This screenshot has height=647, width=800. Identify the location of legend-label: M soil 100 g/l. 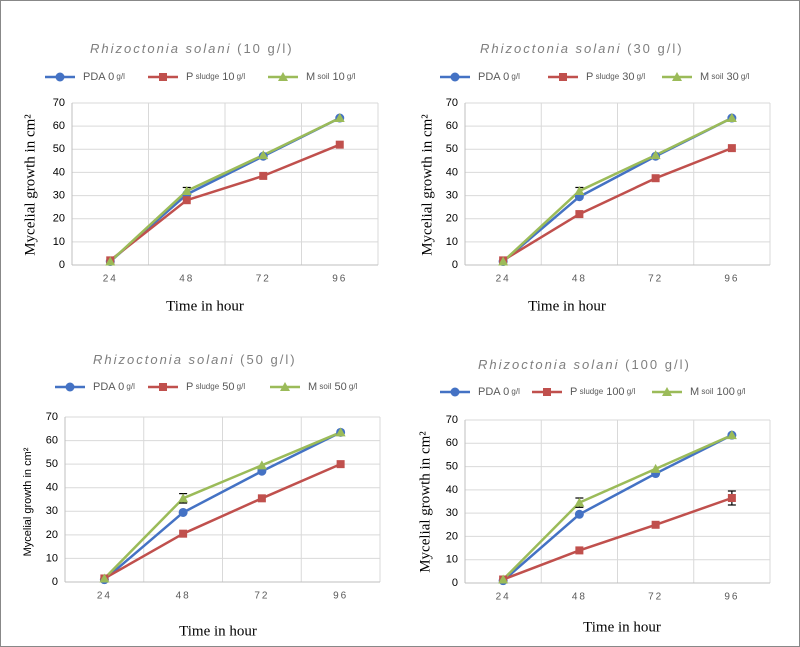
(718, 392).